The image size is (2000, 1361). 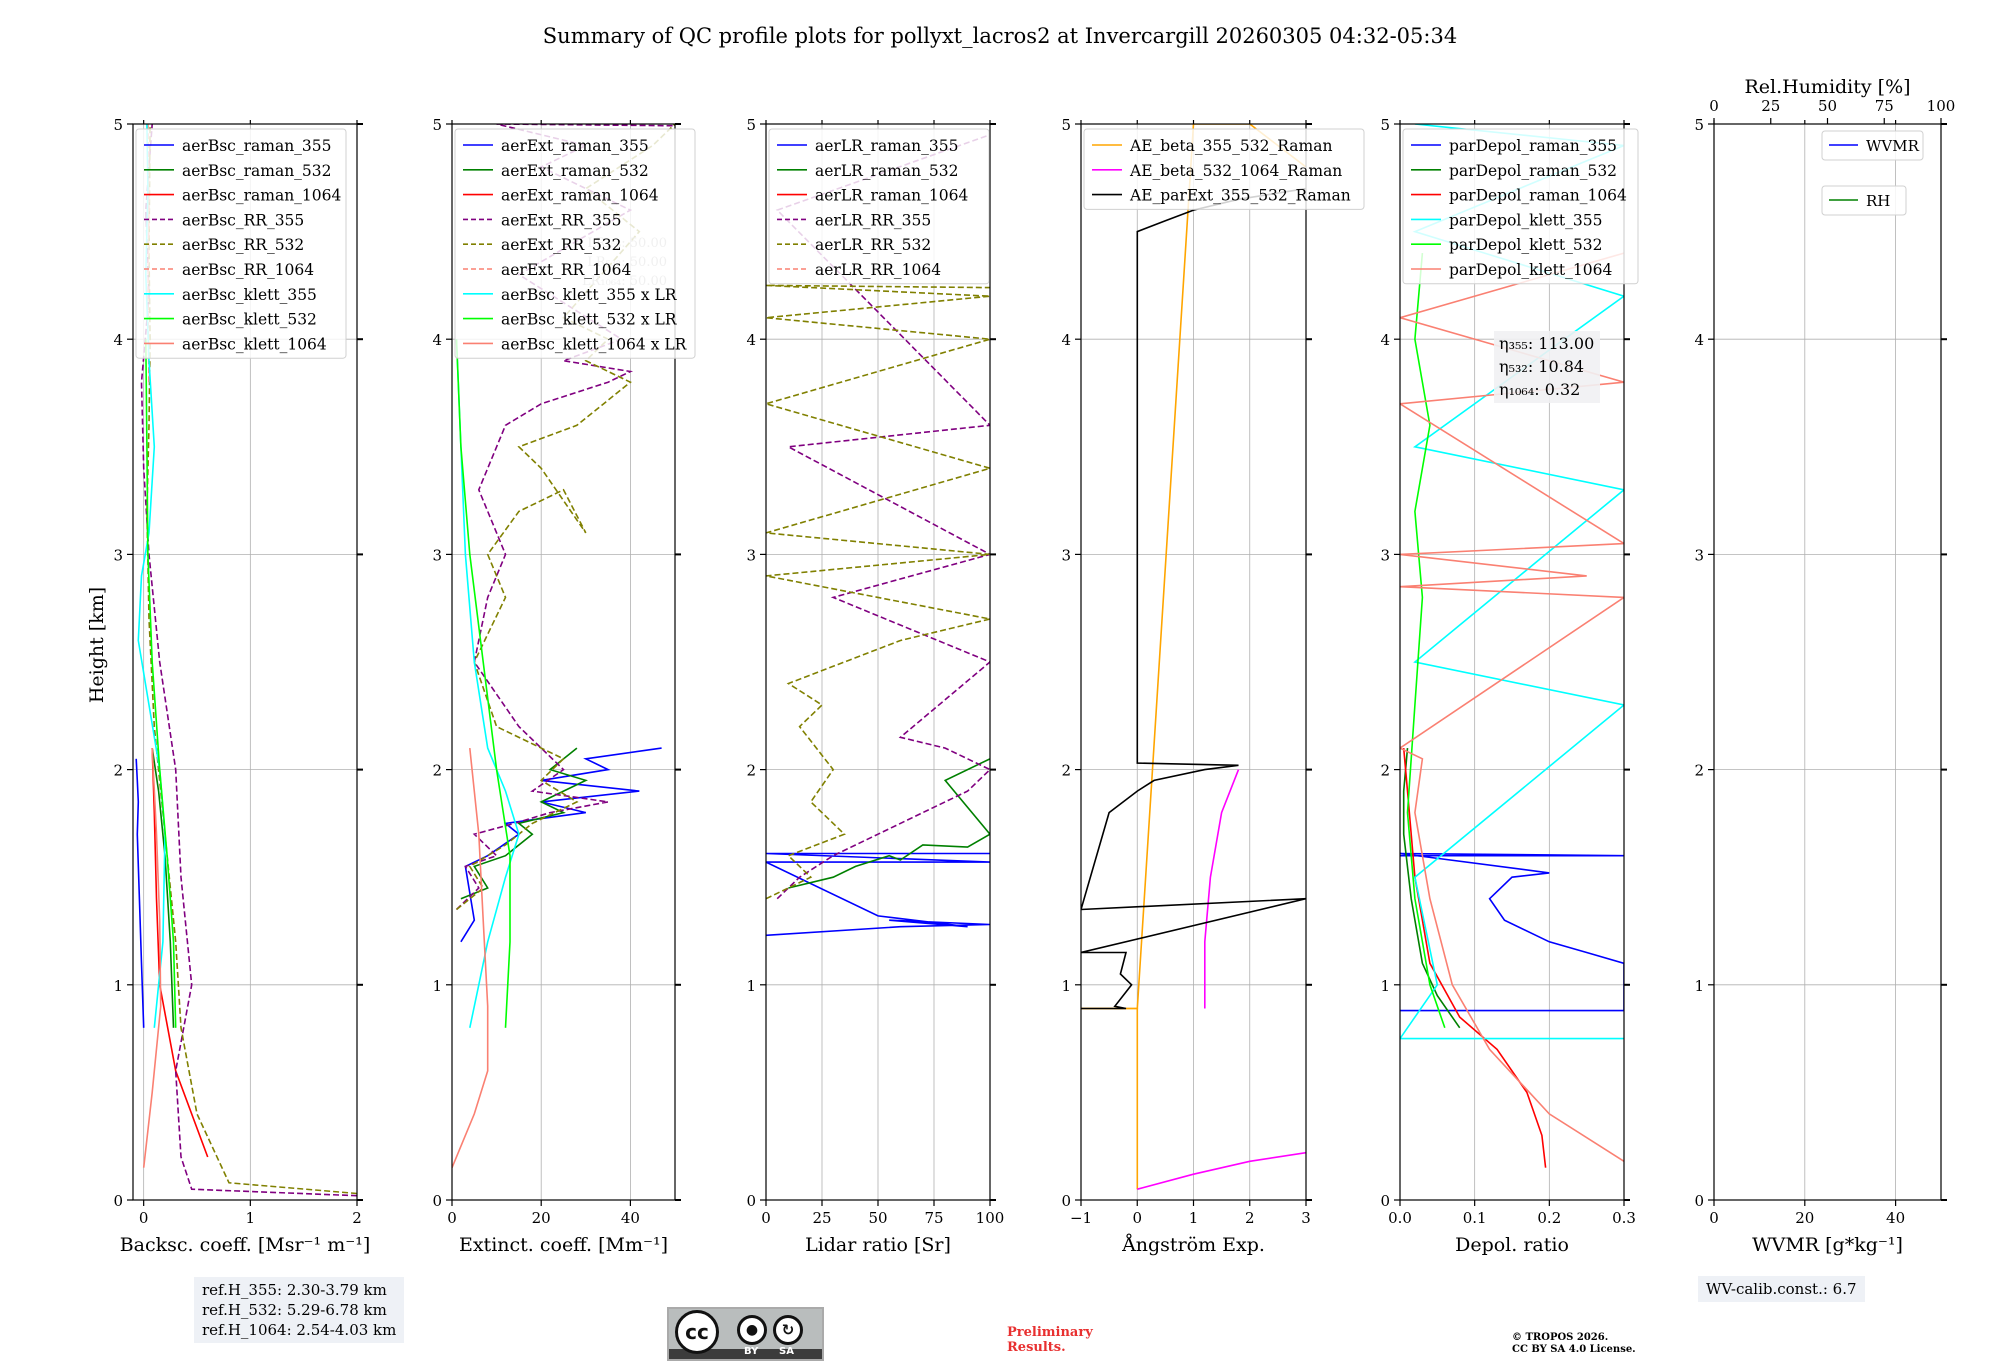 What do you see at coordinates (877, 1218) in the screenshot?
I see `x-tick-label: 50` at bounding box center [877, 1218].